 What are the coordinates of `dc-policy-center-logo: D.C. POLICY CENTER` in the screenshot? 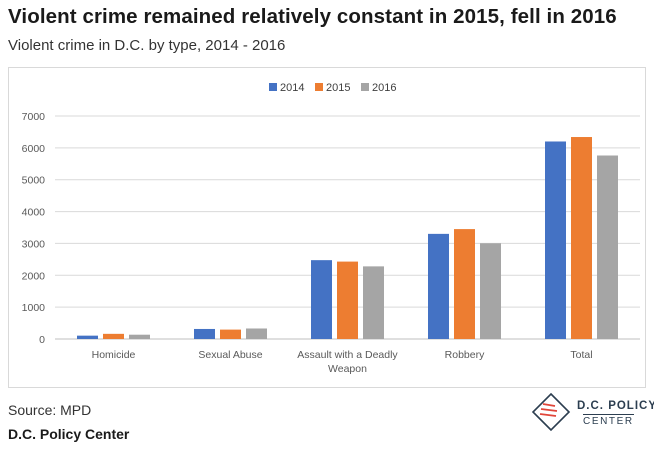 It's located at (589, 417).